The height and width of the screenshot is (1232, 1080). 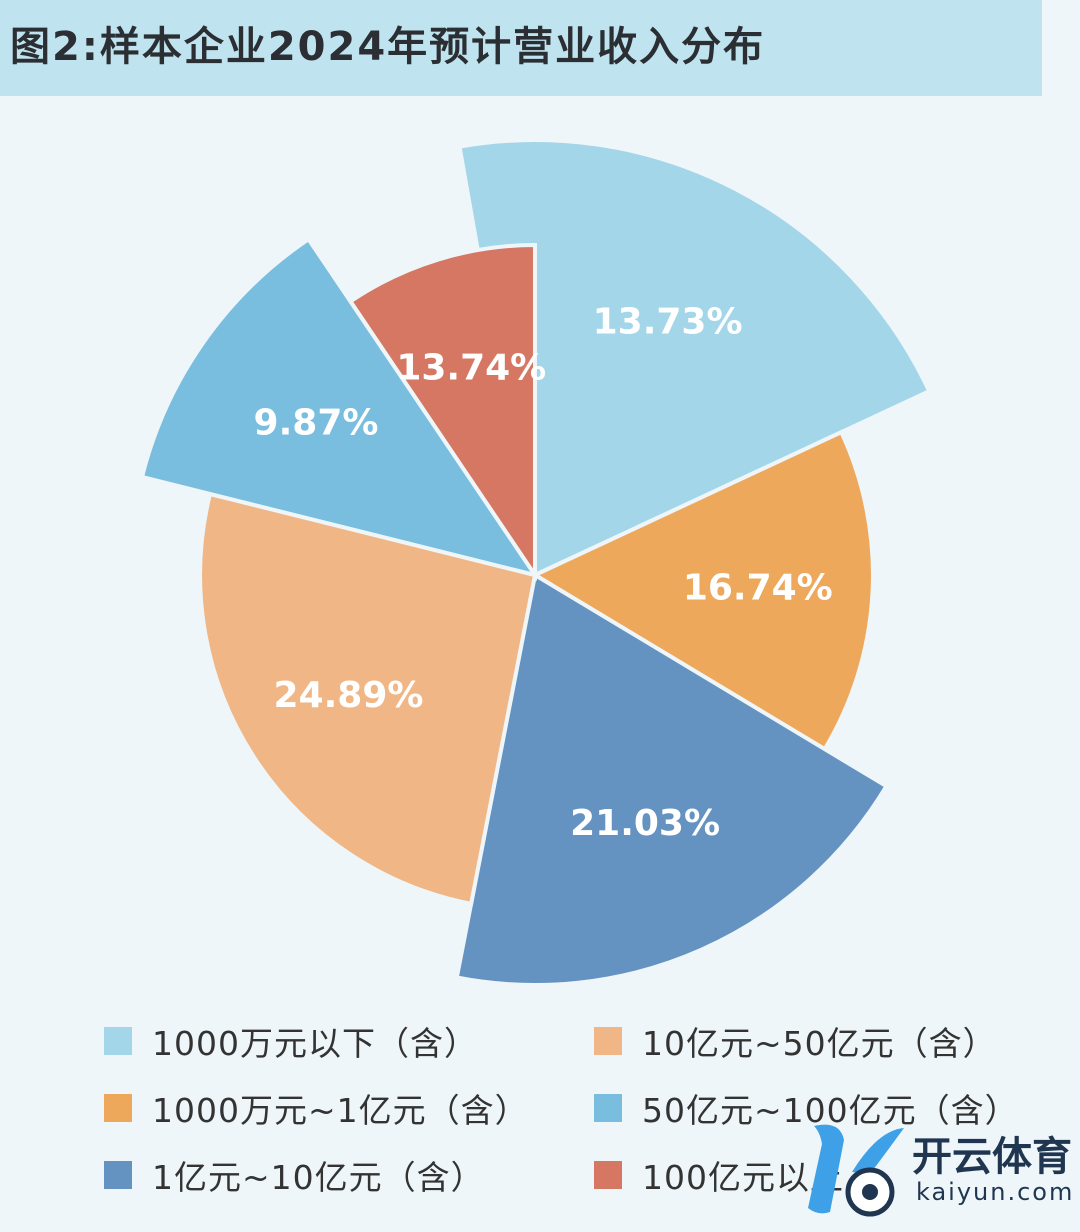 What do you see at coordinates (349, 695) in the screenshot?
I see `data-label-4: 24.89%` at bounding box center [349, 695].